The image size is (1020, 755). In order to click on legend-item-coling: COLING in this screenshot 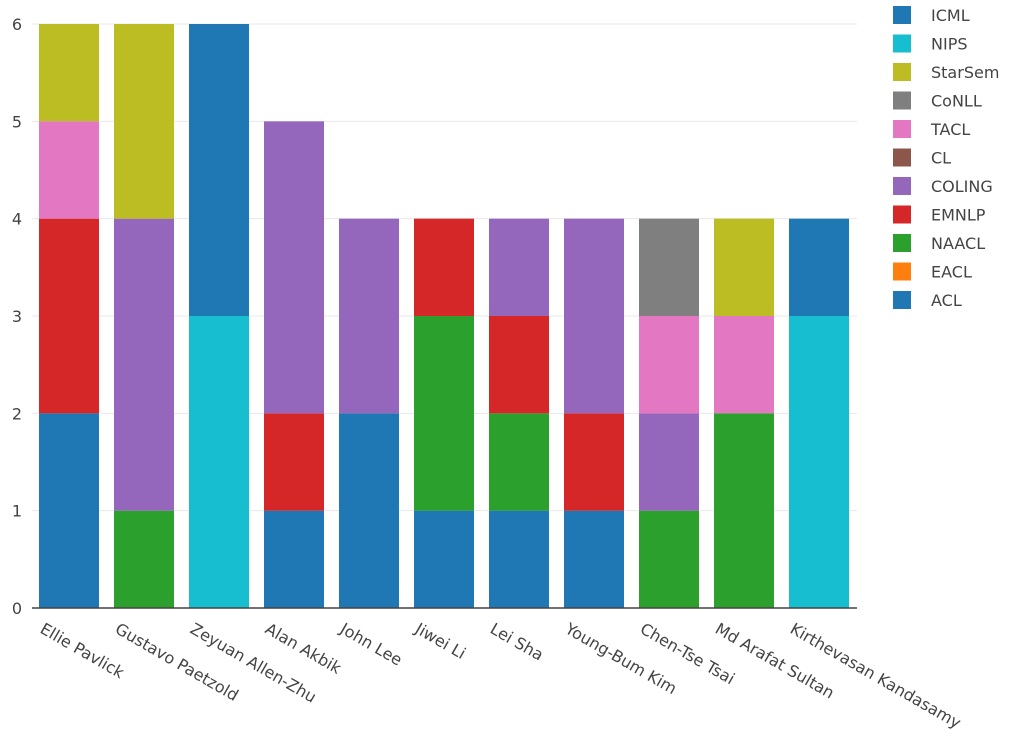, I will do `click(943, 186)`.